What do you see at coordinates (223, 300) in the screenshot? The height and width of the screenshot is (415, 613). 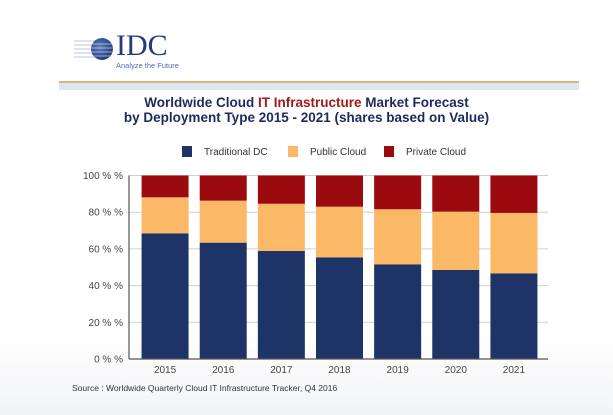 I see `bar-traditional-dc-2016` at bounding box center [223, 300].